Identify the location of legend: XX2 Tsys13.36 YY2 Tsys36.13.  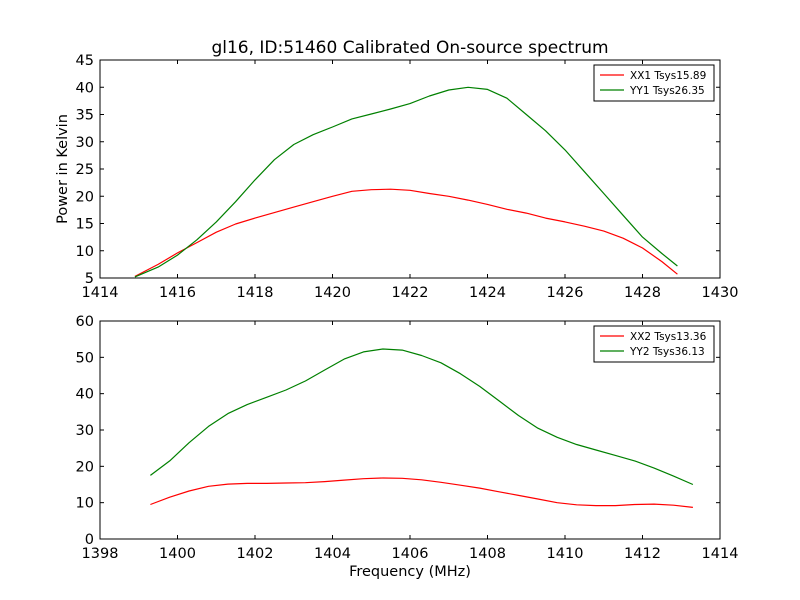
(654, 344).